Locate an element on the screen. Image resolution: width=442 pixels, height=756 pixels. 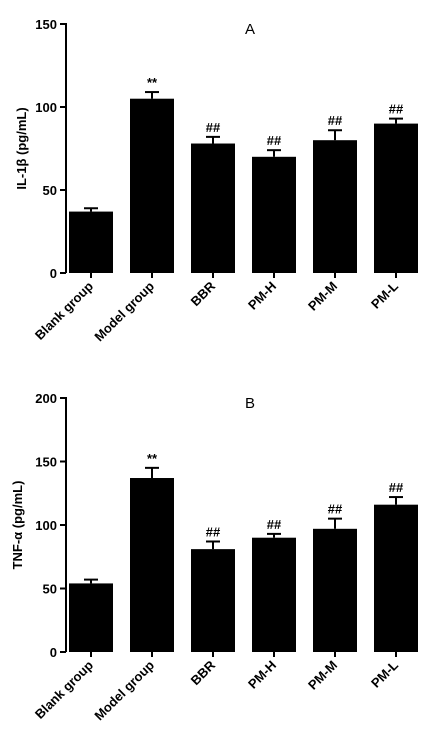
y-axis-label-a: IL-1β (pg/mL) is located at coordinates (21, 148).